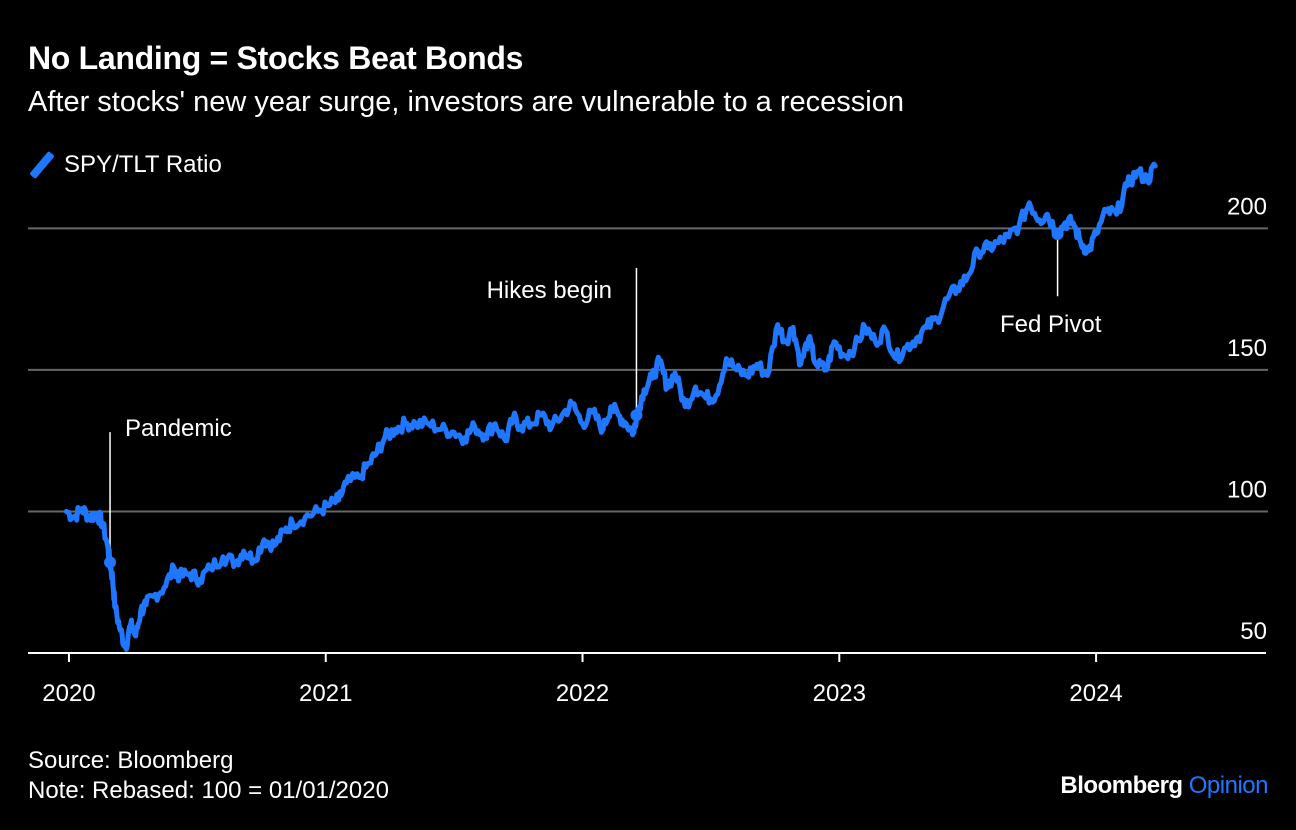 The image size is (1296, 830). What do you see at coordinates (1051, 324) in the screenshot?
I see `annotation-label-2: Fed Pivot` at bounding box center [1051, 324].